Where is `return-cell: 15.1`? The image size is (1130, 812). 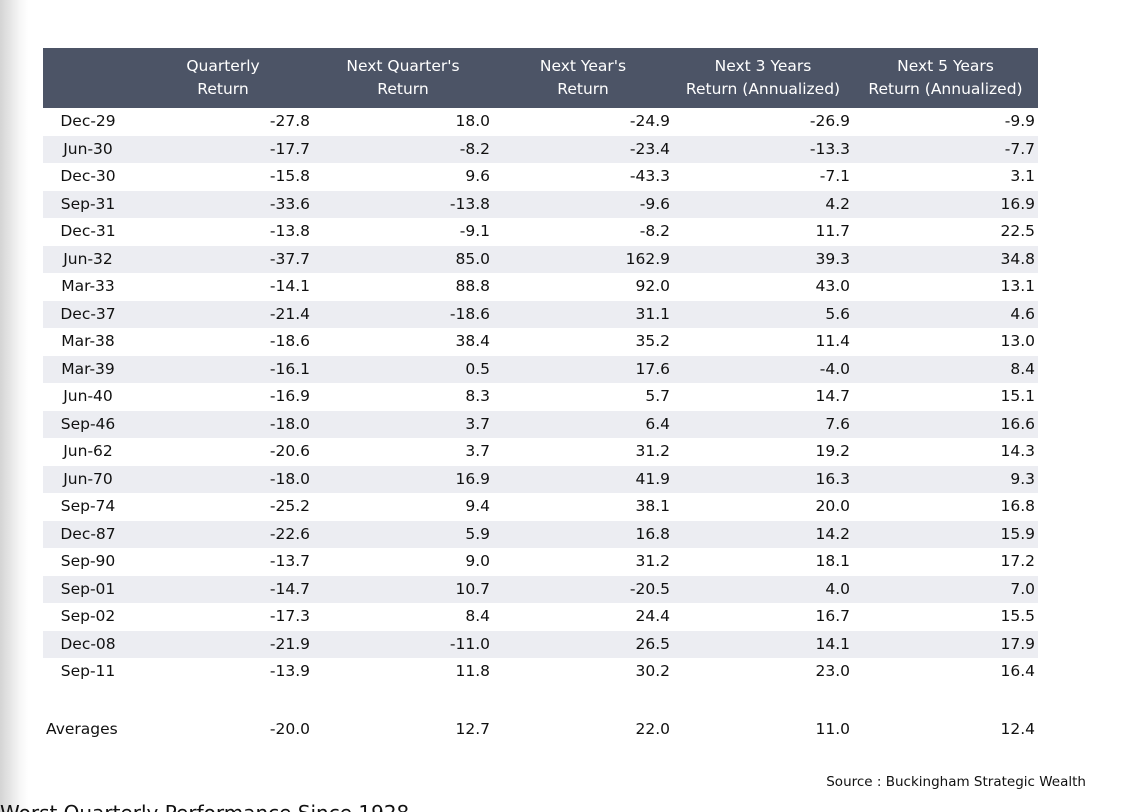
return-cell: 15.1 is located at coordinates (1017, 396).